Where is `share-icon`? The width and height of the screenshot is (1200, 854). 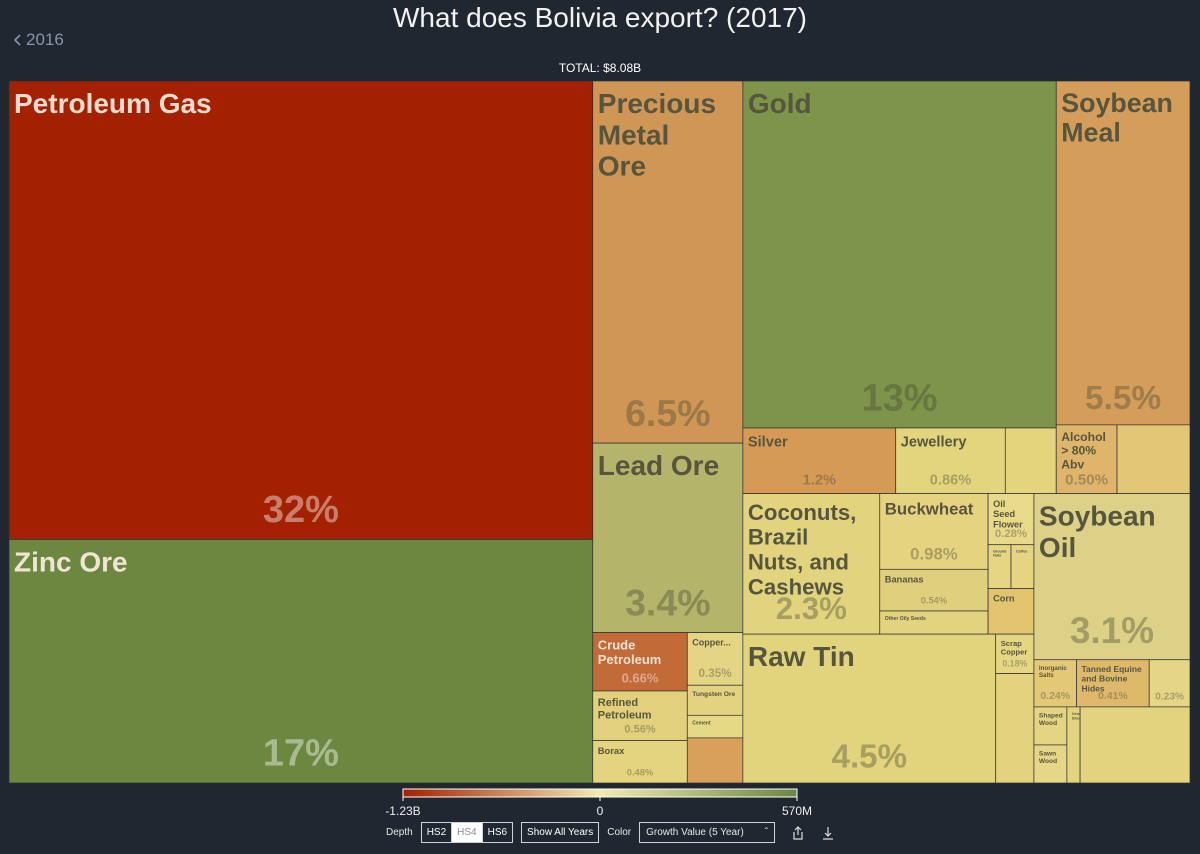
share-icon is located at coordinates (798, 832).